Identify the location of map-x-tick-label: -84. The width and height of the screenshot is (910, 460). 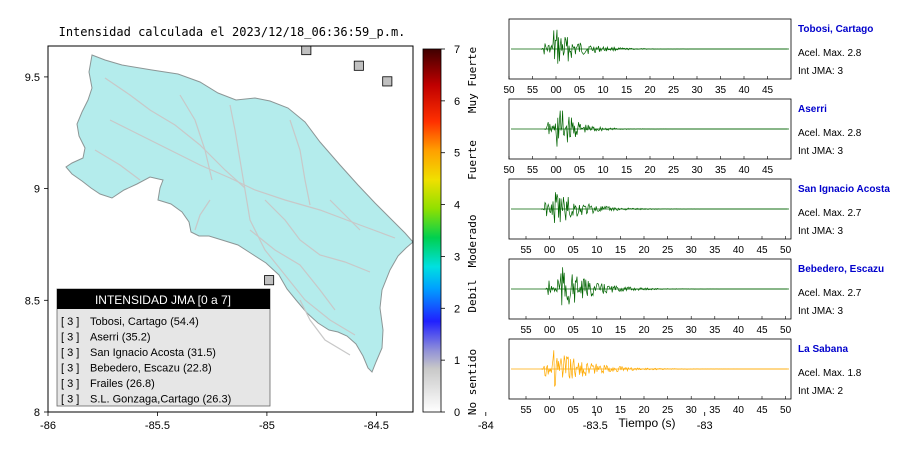
(486, 426).